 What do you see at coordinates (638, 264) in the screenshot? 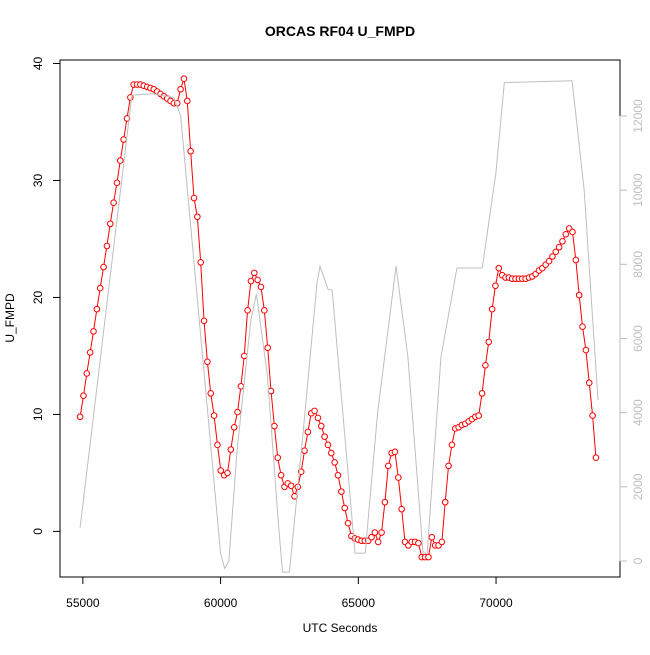
I see `y2-tick-label: 8000` at bounding box center [638, 264].